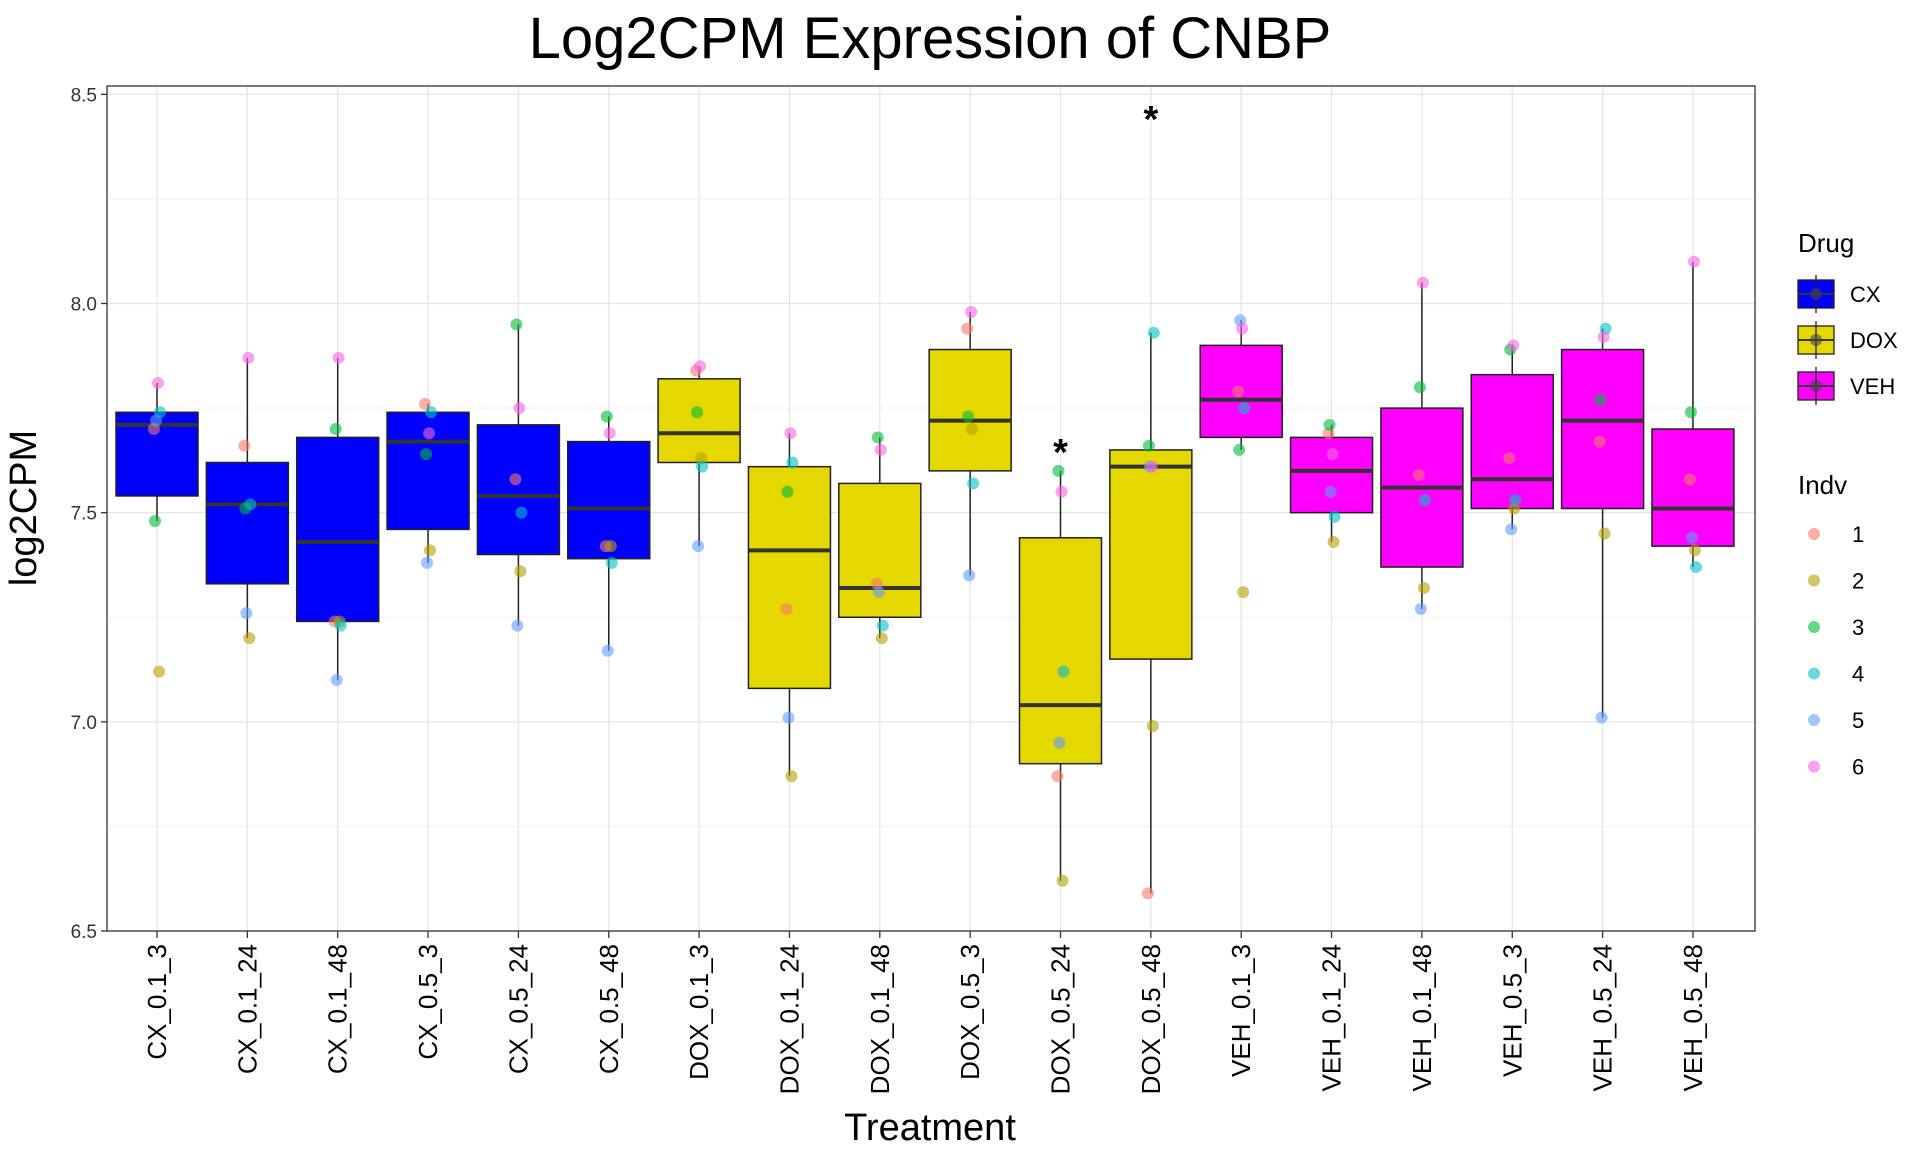  What do you see at coordinates (789, 577) in the screenshot?
I see `box-DOX_0.1_24` at bounding box center [789, 577].